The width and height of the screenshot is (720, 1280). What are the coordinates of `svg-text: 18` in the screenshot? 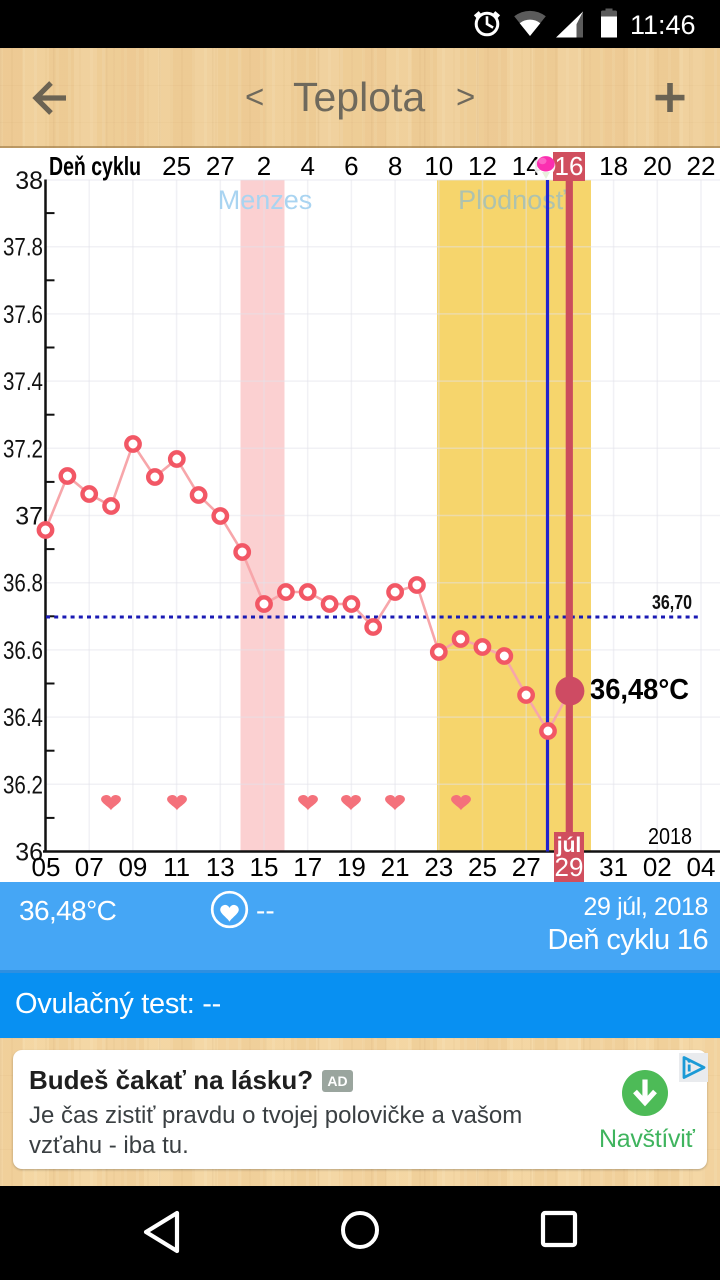 It's located at (613, 166).